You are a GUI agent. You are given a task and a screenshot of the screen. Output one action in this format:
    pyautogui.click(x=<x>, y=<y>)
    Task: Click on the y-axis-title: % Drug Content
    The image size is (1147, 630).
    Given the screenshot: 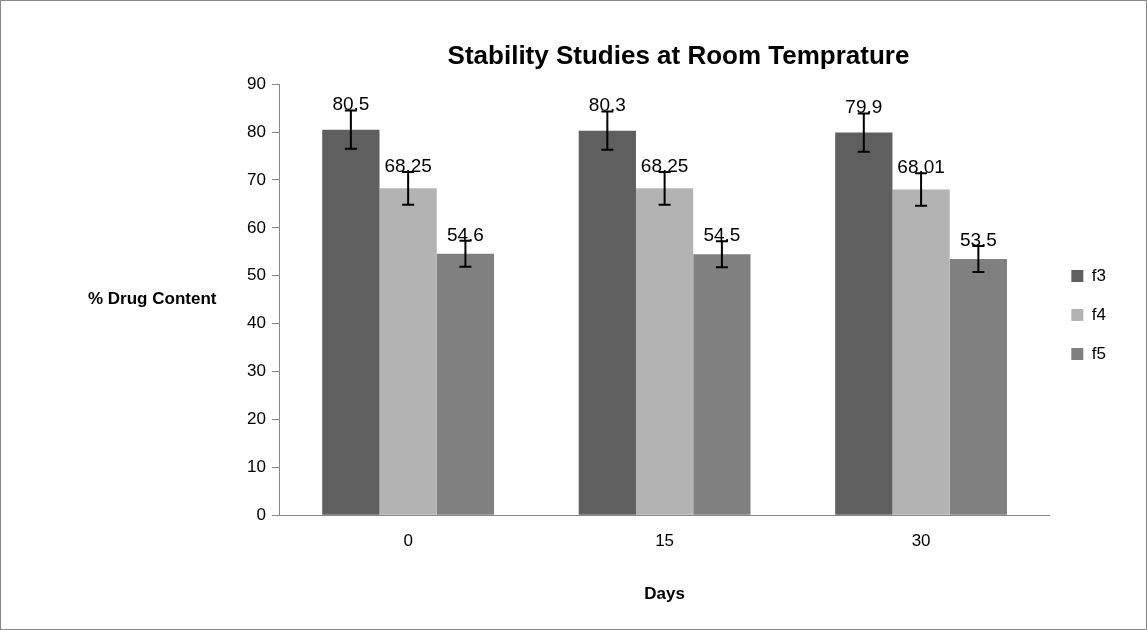 What is the action you would take?
    pyautogui.click(x=152, y=299)
    